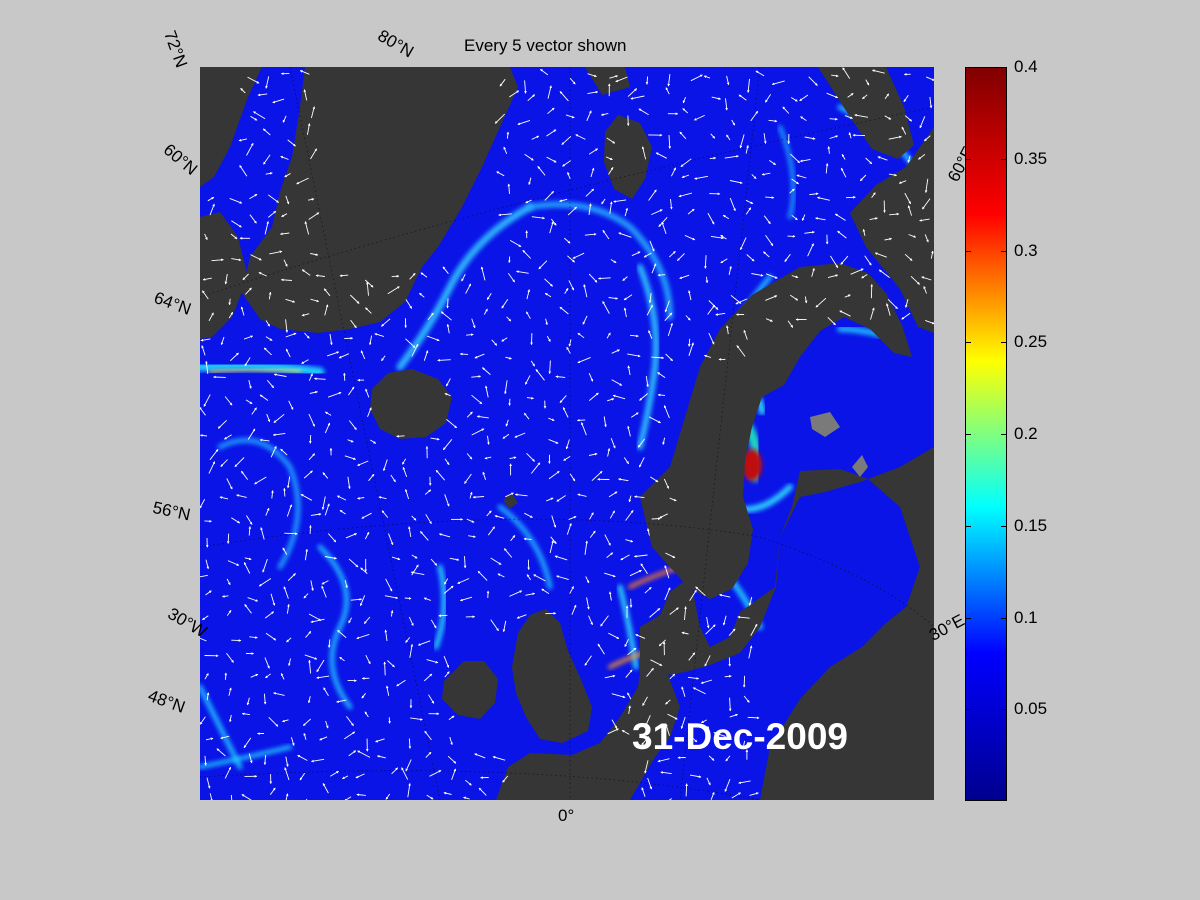 The height and width of the screenshot is (900, 1200). I want to click on colorbar-tick-mark, so click(1004, 710).